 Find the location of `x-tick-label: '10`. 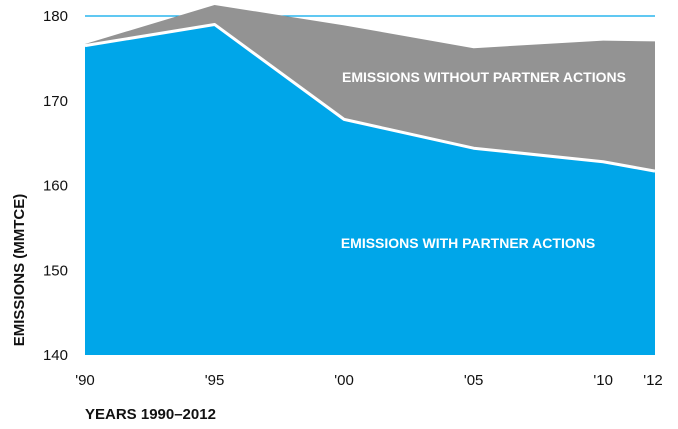

x-tick-label: '10 is located at coordinates (603, 380).